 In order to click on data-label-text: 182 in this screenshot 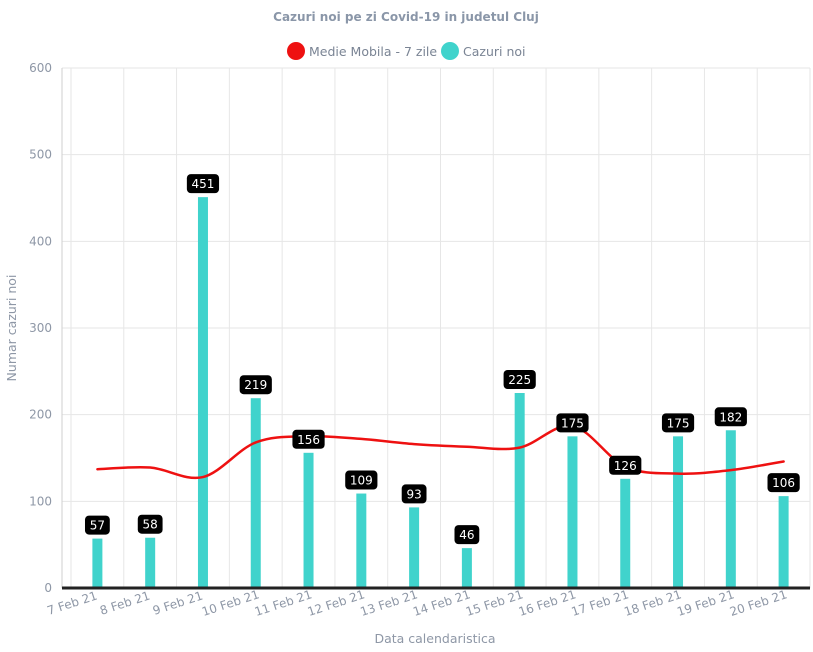, I will do `click(730, 417)`.